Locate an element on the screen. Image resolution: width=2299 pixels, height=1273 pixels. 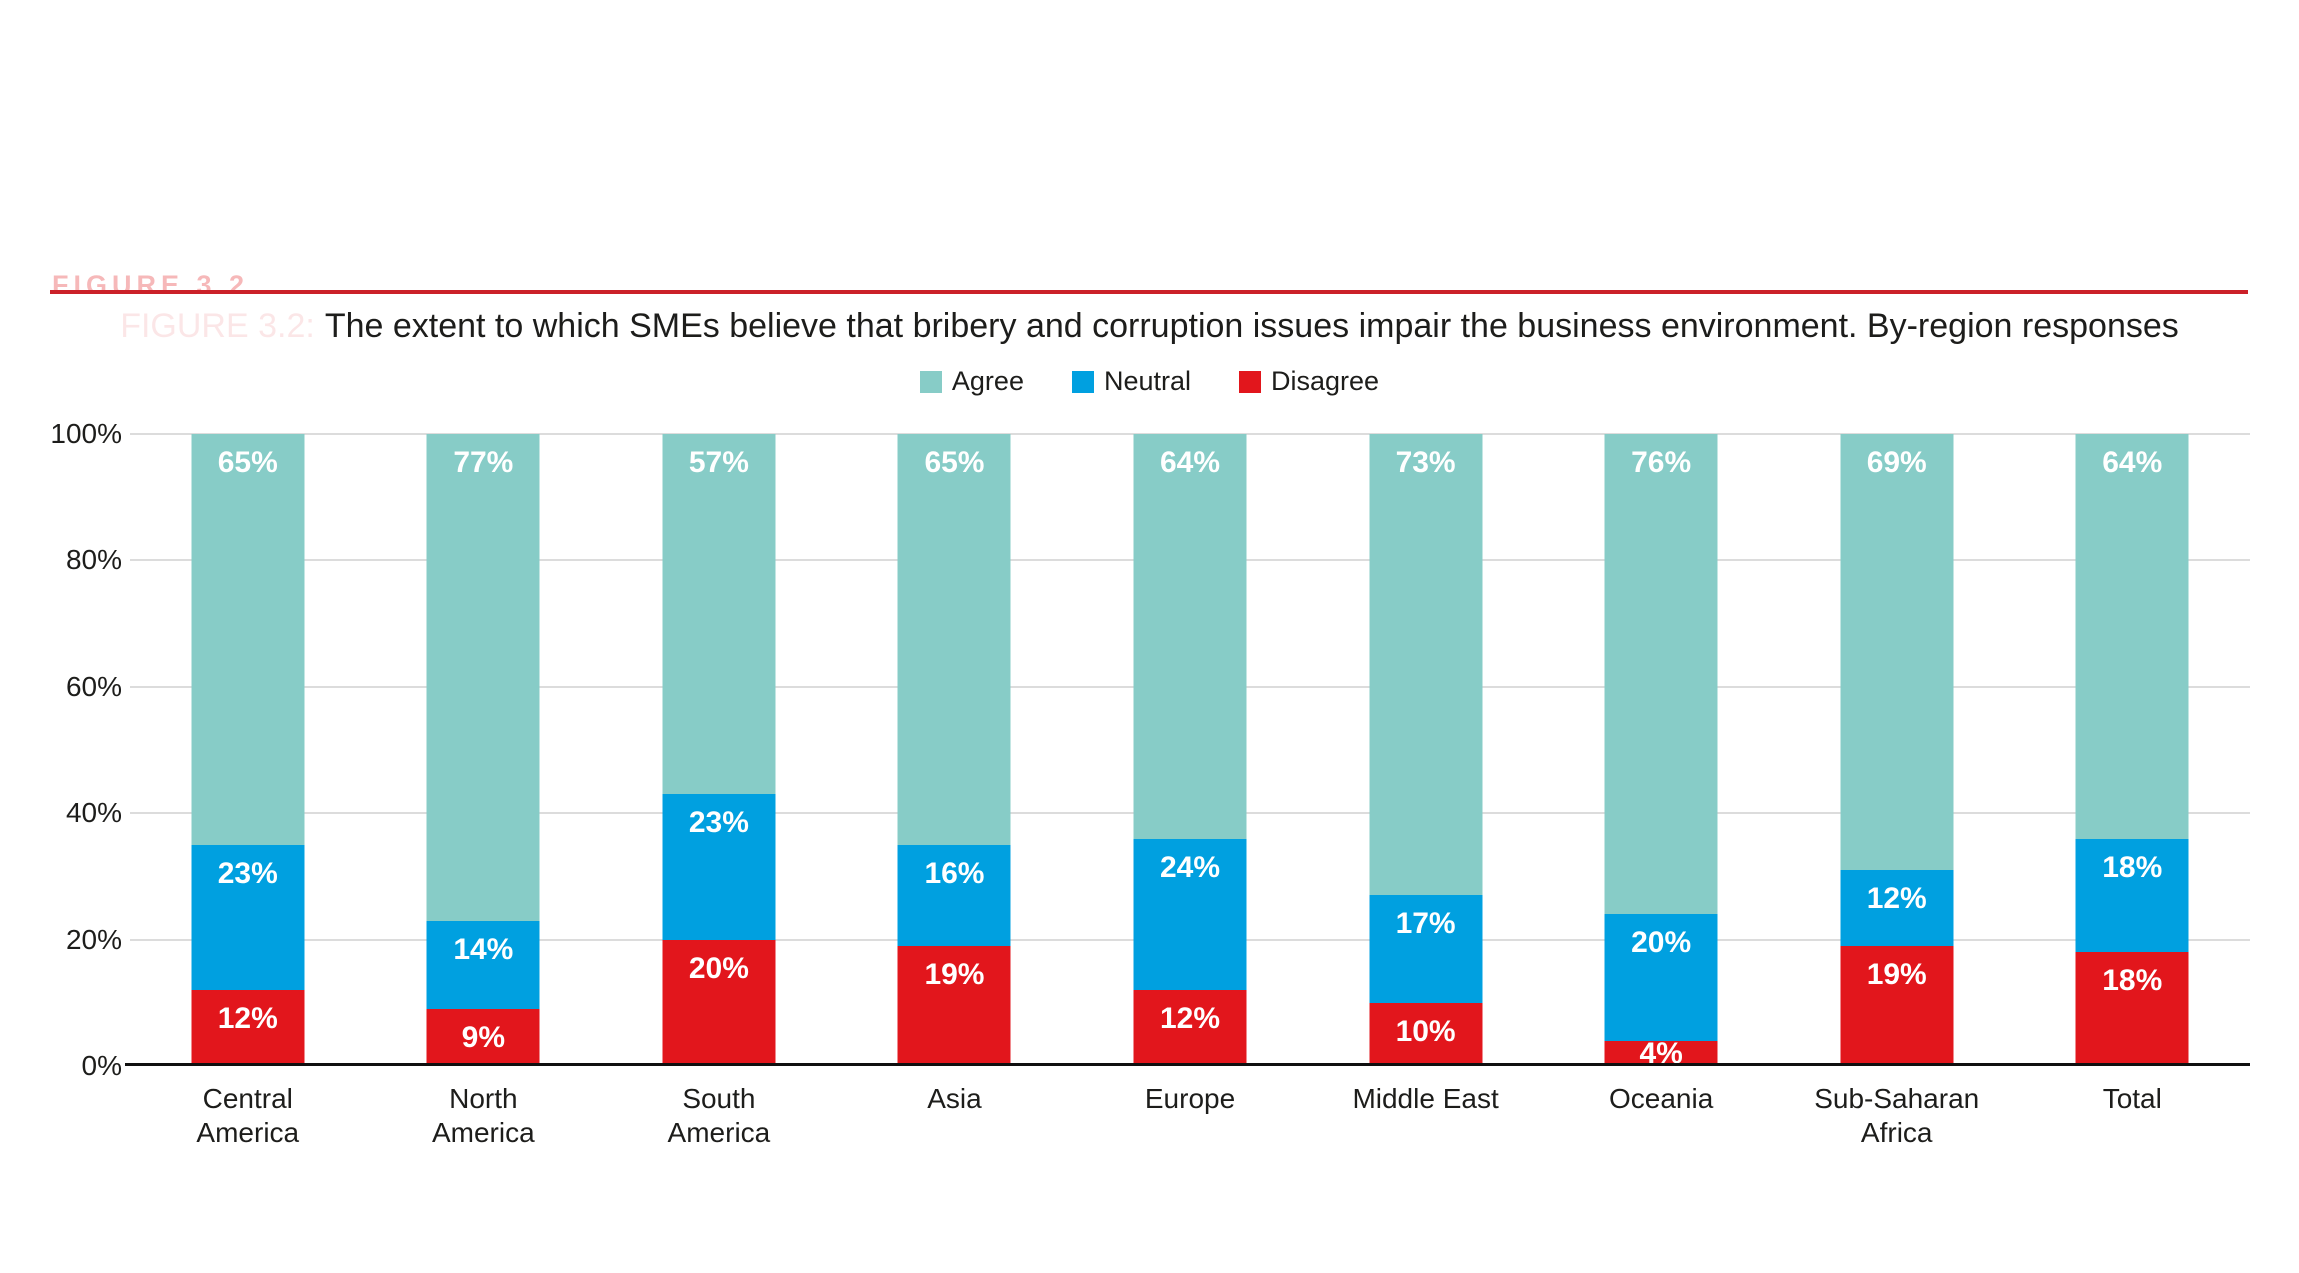
legend-label: Agree is located at coordinates (987, 381).